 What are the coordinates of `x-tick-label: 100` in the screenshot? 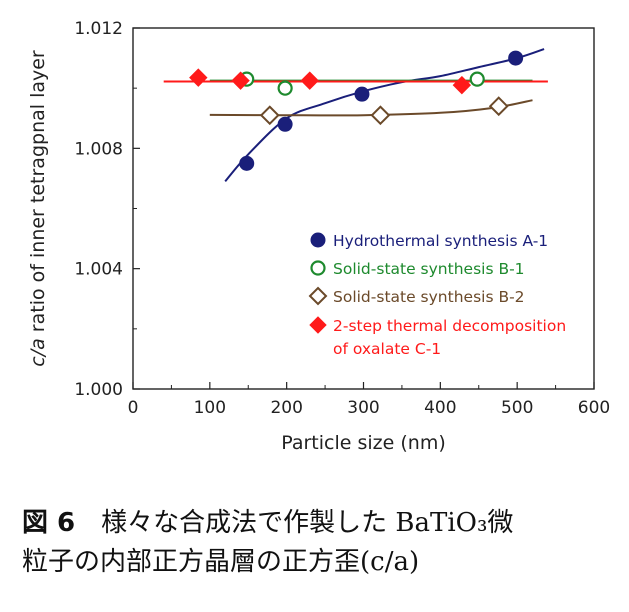 It's located at (210, 408).